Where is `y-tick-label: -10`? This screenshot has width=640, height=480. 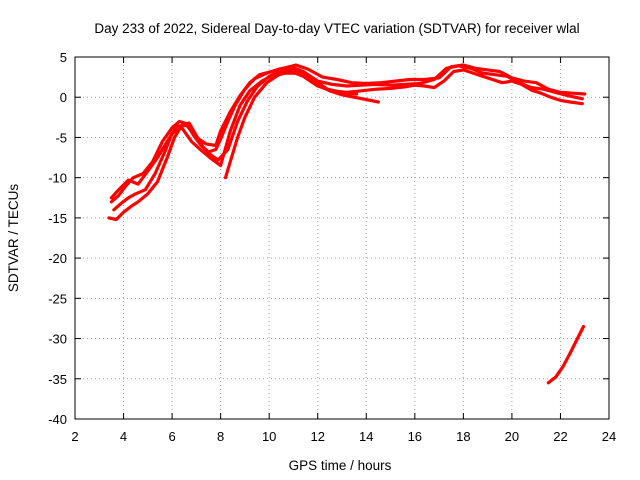
y-tick-label: -10 is located at coordinates (57, 178).